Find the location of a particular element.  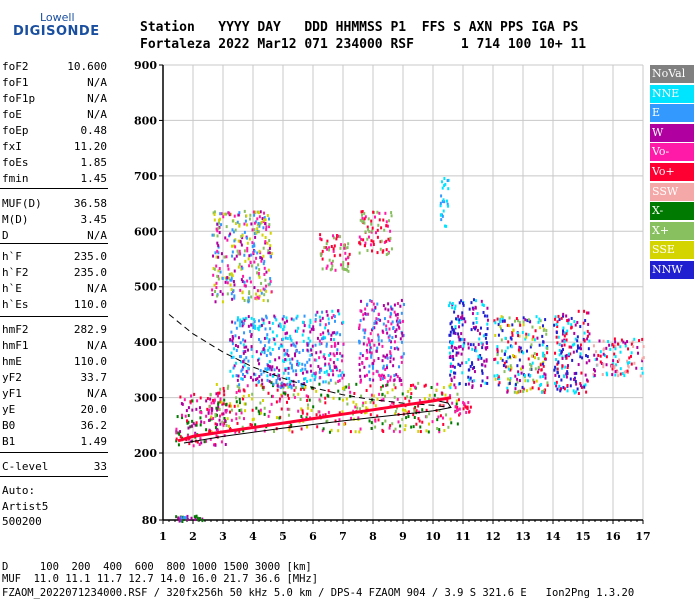

legend-item-x-: X+ is located at coordinates (672, 230).